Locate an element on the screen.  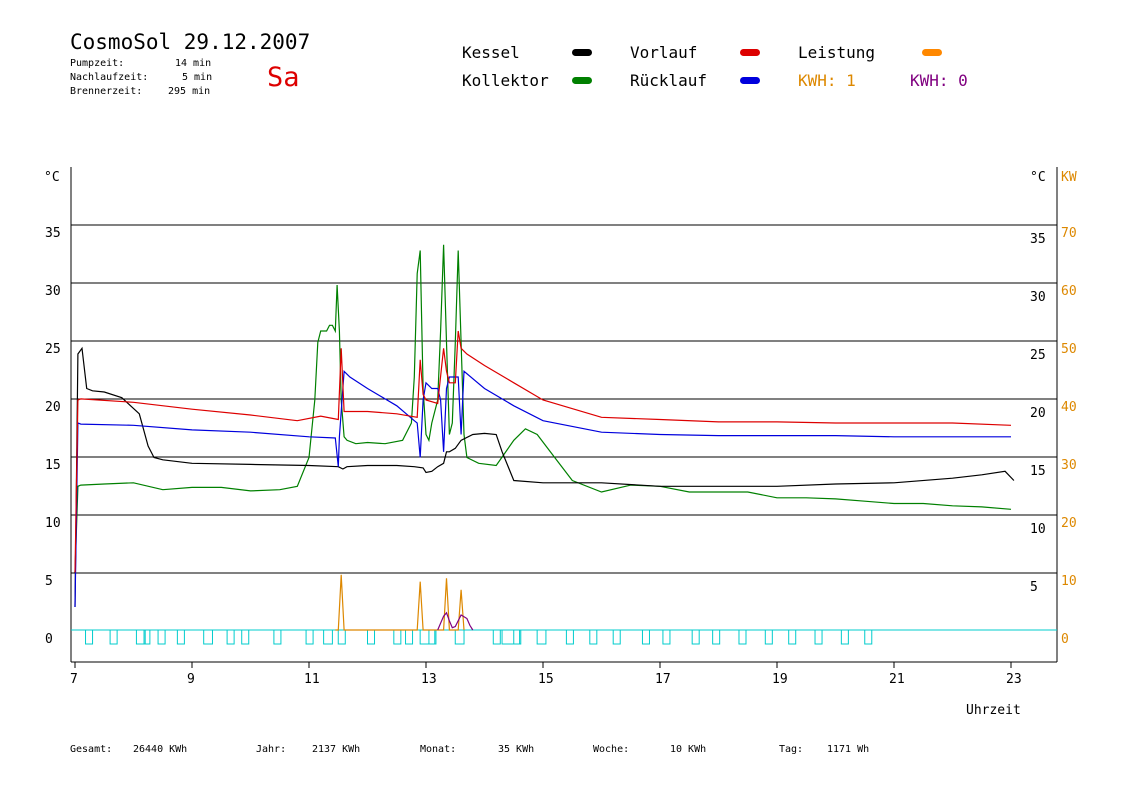
footer-gesamt-label: Gesamt: is located at coordinates (91, 749).